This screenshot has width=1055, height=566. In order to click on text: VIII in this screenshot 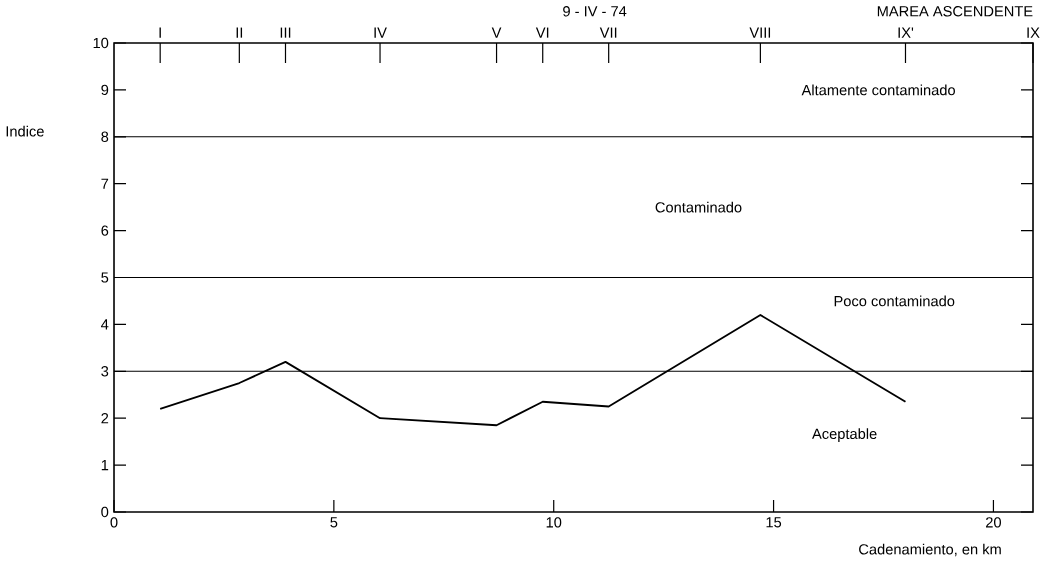, I will do `click(760, 32)`.